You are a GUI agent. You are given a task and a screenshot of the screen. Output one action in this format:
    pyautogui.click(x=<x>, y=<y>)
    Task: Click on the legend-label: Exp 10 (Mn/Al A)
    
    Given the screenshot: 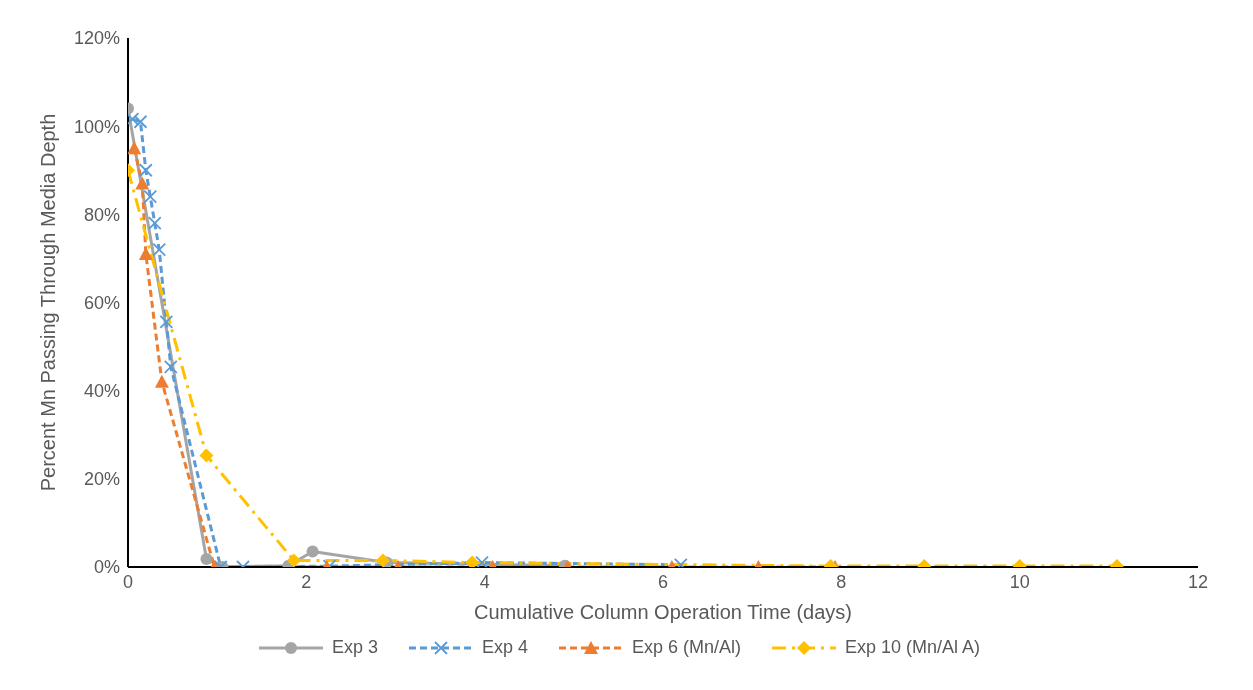 What is the action you would take?
    pyautogui.click(x=913, y=647)
    